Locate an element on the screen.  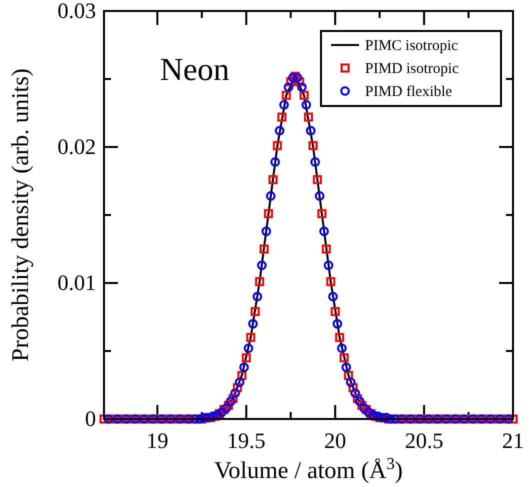
x-tick-label: 21 is located at coordinates (513, 440).